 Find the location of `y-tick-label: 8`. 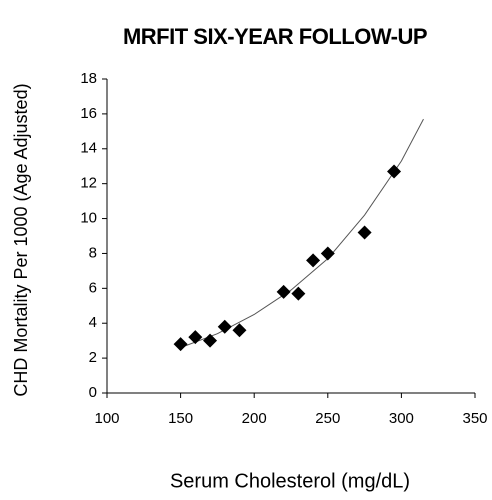

y-tick-label: 8 is located at coordinates (93, 252).